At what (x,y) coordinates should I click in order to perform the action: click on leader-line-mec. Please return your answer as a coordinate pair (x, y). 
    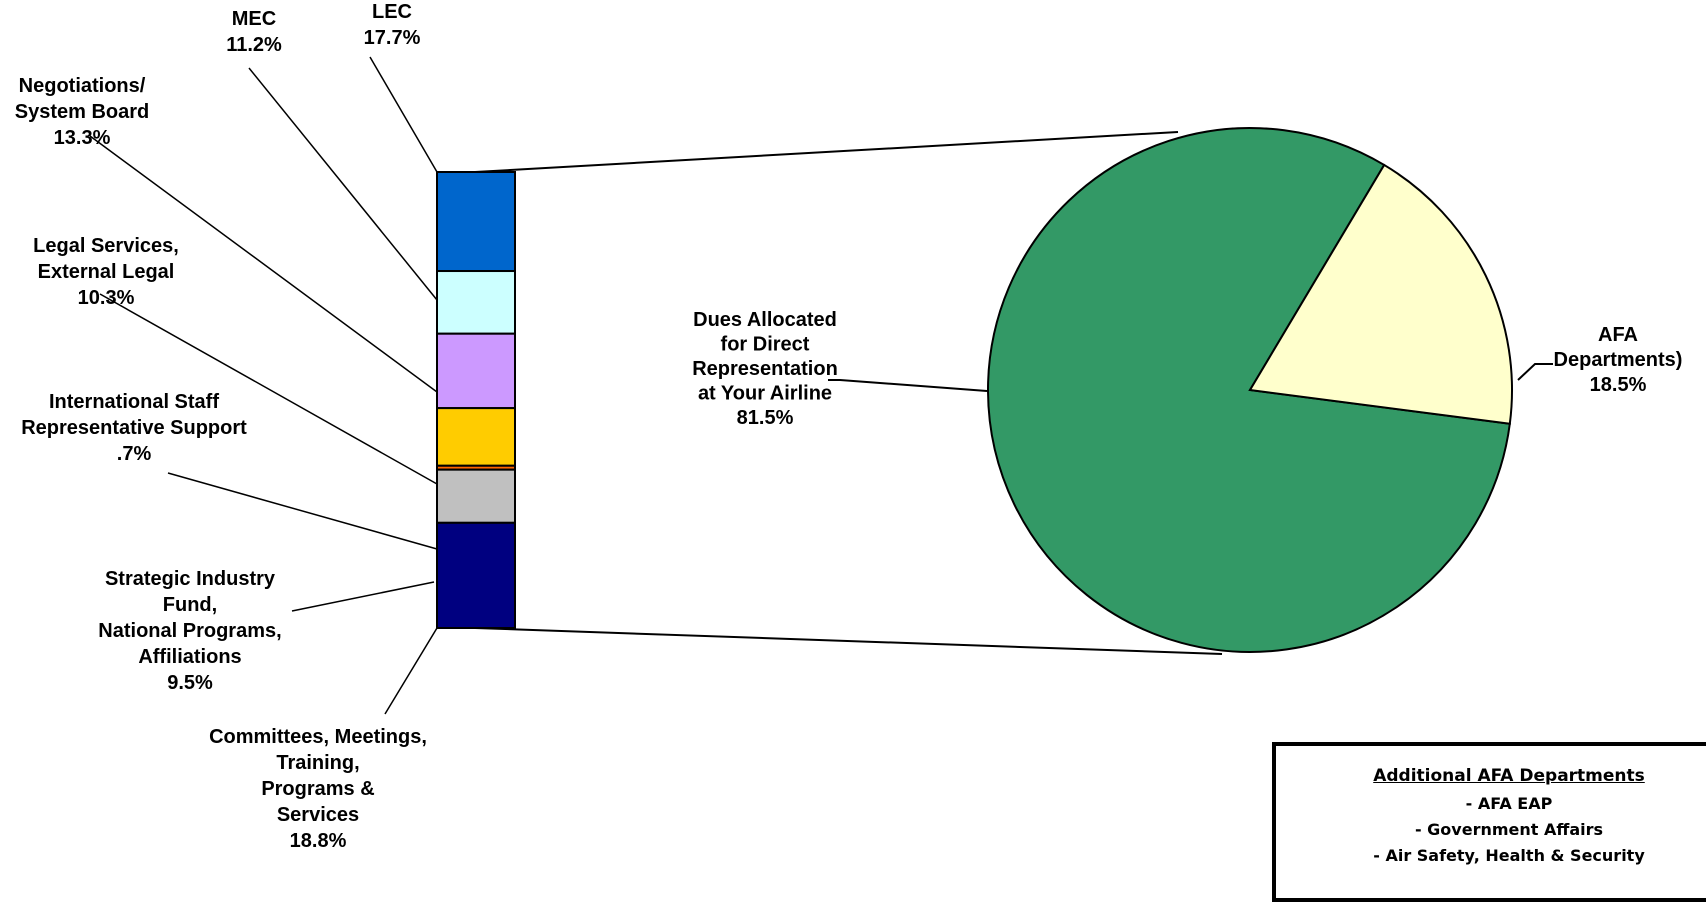
    Looking at the image, I should click on (343, 184).